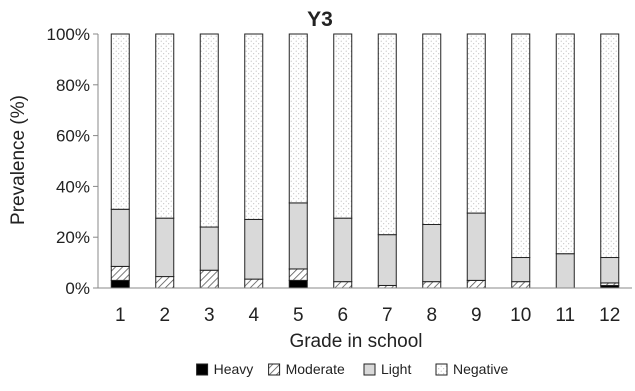 The height and width of the screenshot is (391, 635). What do you see at coordinates (609, 315) in the screenshot?
I see `x-tick-label: 12` at bounding box center [609, 315].